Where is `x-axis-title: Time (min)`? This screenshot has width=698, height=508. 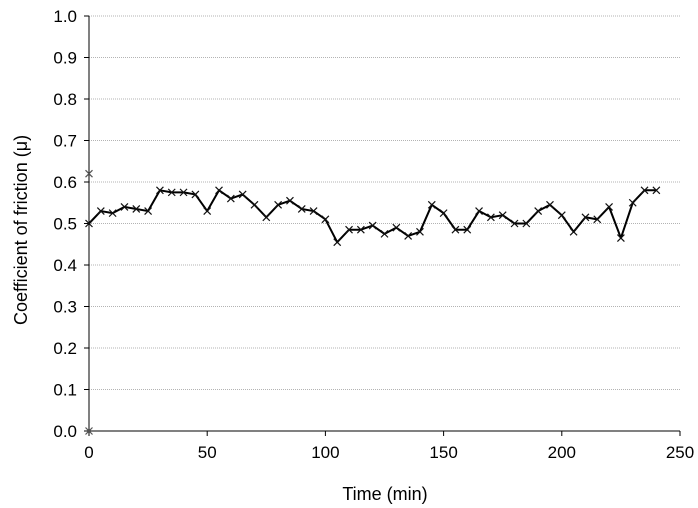
x-axis-title: Time (min) is located at coordinates (384, 494).